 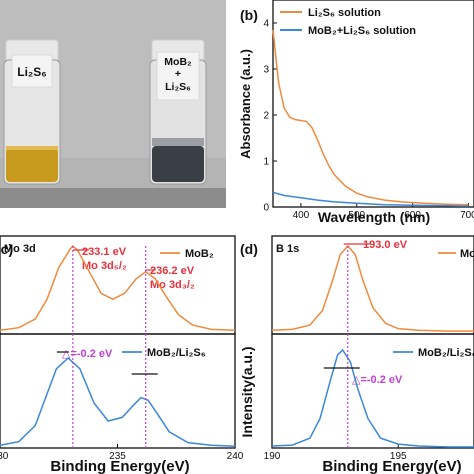 What do you see at coordinates (344, 13) in the screenshot?
I see `panel-b-legend-1: Li₂S₆ solution` at bounding box center [344, 13].